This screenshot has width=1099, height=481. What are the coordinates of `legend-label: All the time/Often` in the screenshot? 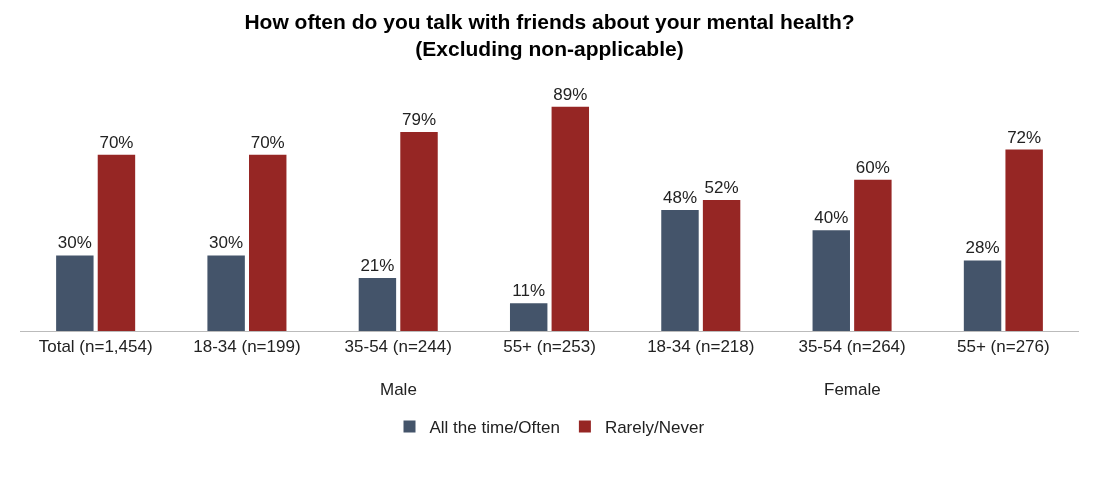 It's located at (494, 428).